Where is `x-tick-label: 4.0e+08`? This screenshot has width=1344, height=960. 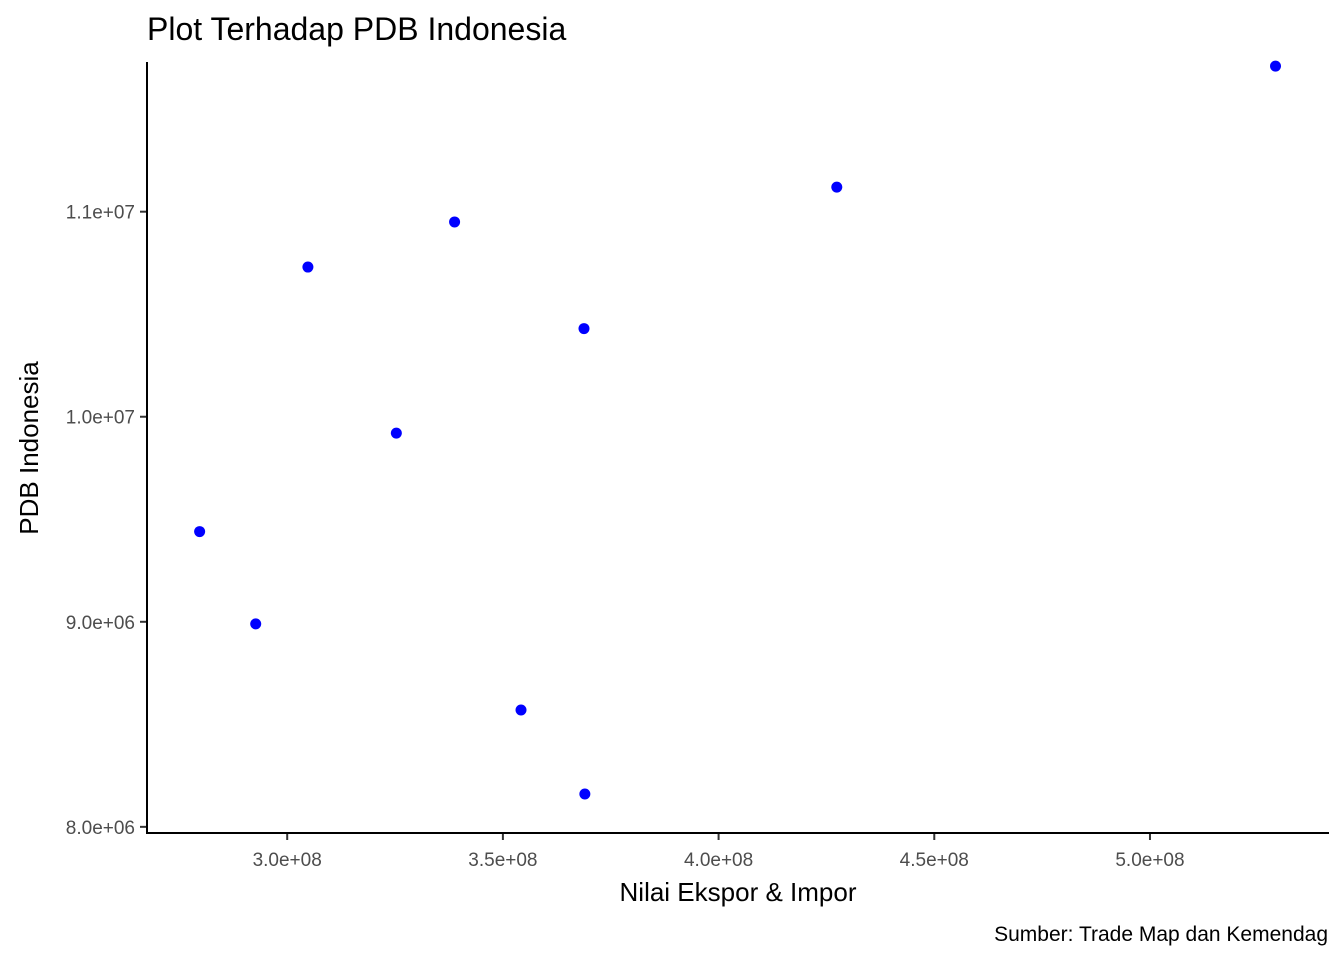
x-tick-label: 4.0e+08 is located at coordinates (718, 860).